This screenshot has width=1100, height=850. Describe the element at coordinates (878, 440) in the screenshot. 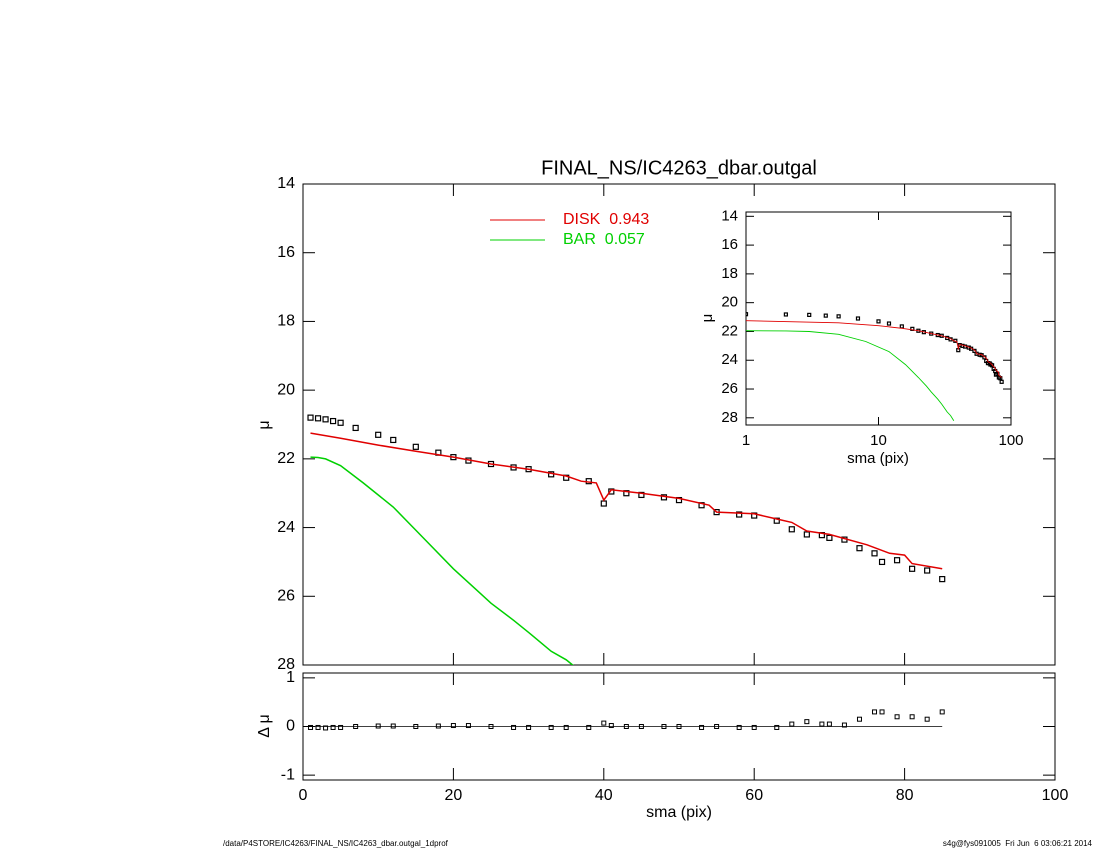

I see `x-tick-label: 10` at that location.